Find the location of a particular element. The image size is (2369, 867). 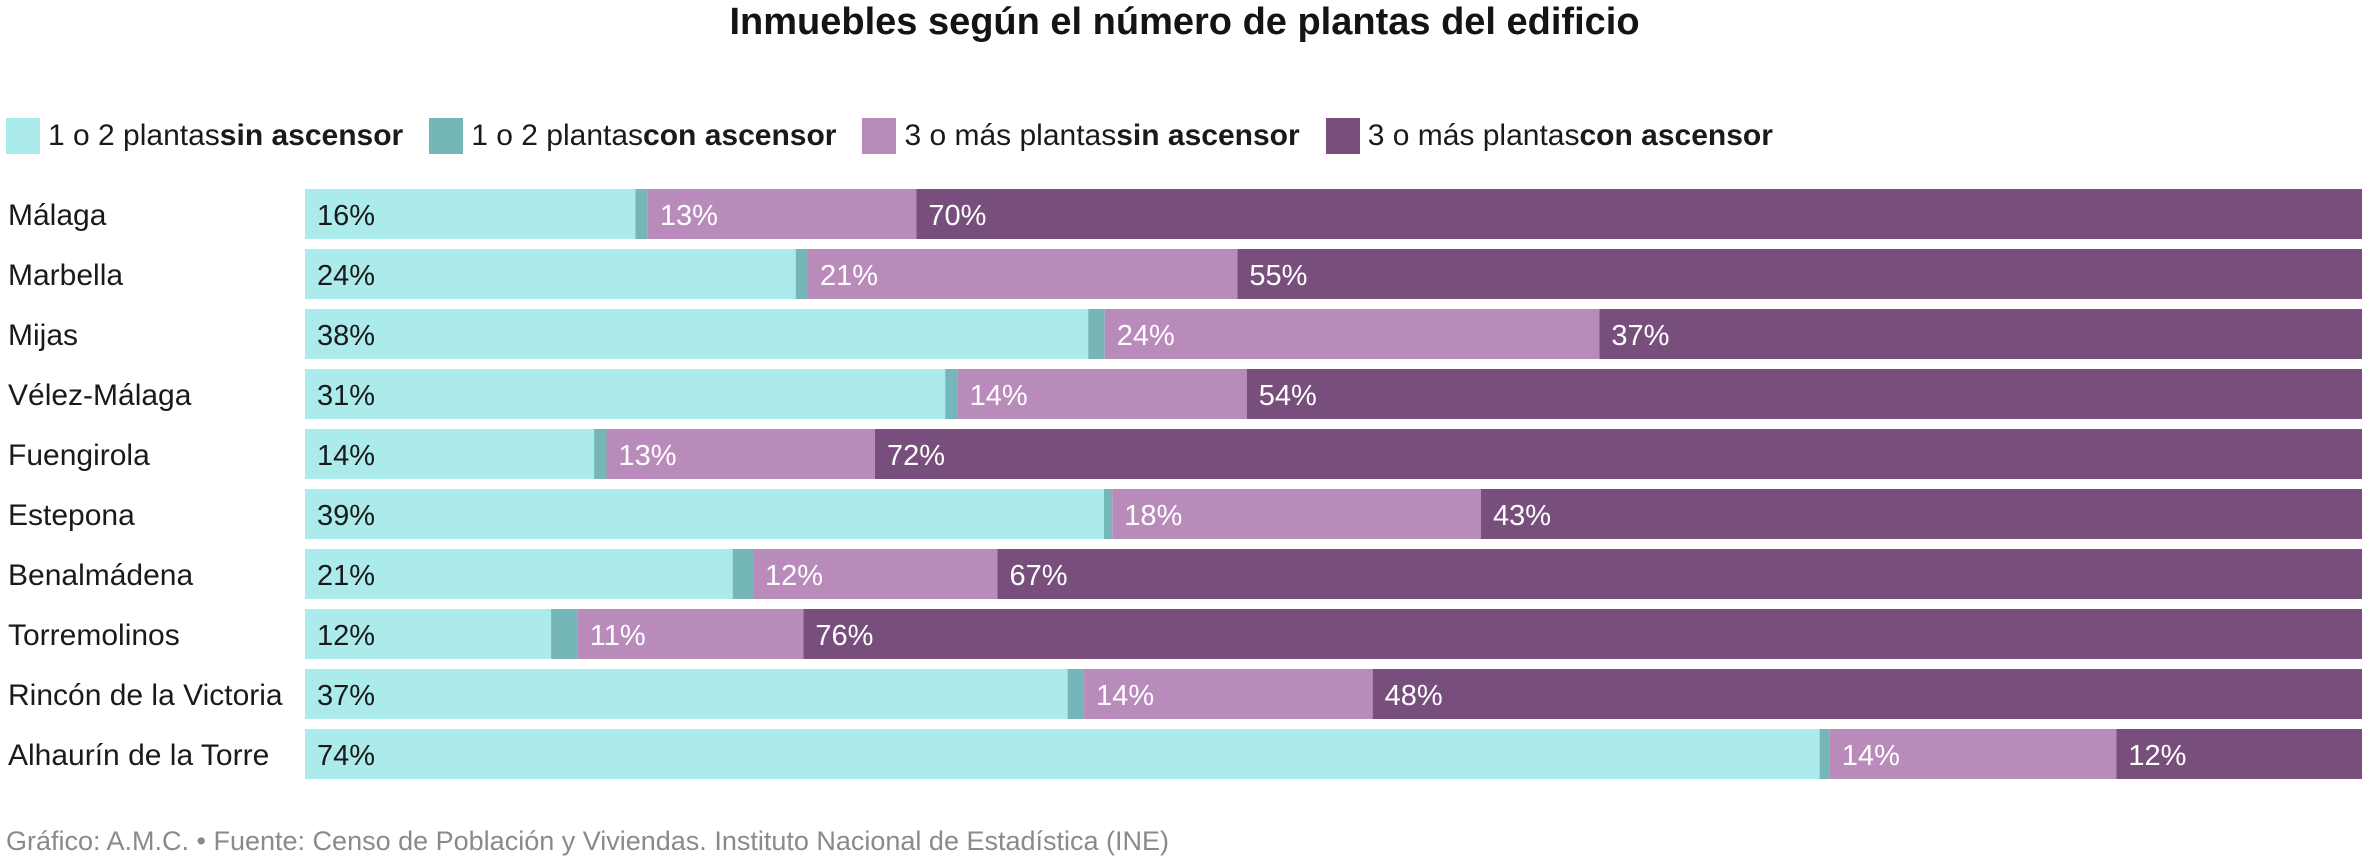

data-label: 76% is located at coordinates (844, 636).